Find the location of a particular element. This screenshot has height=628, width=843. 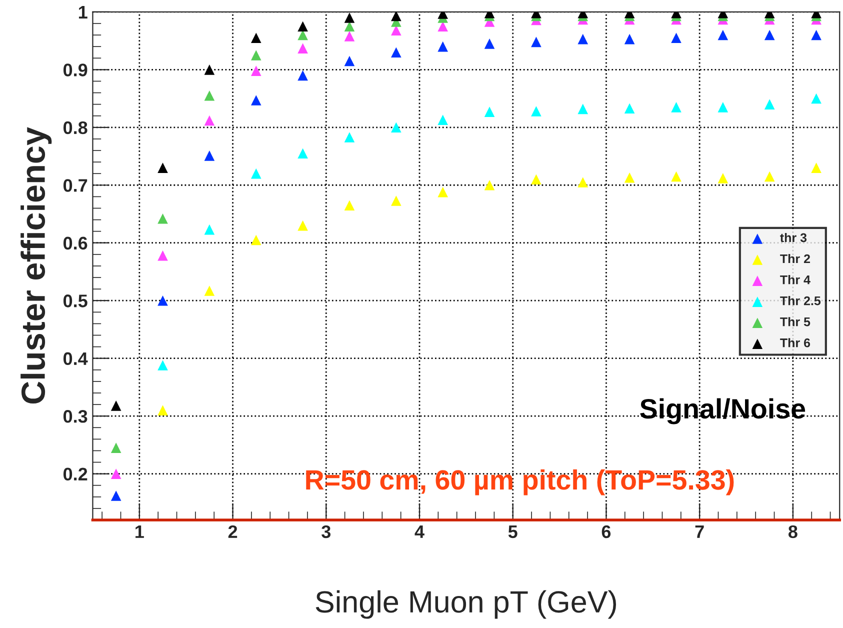

y-tick-label: 0.6 is located at coordinates (75, 243).